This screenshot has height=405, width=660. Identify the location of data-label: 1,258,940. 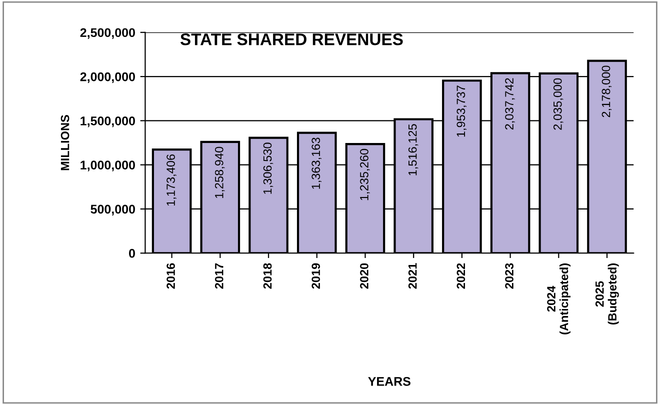
(219, 172).